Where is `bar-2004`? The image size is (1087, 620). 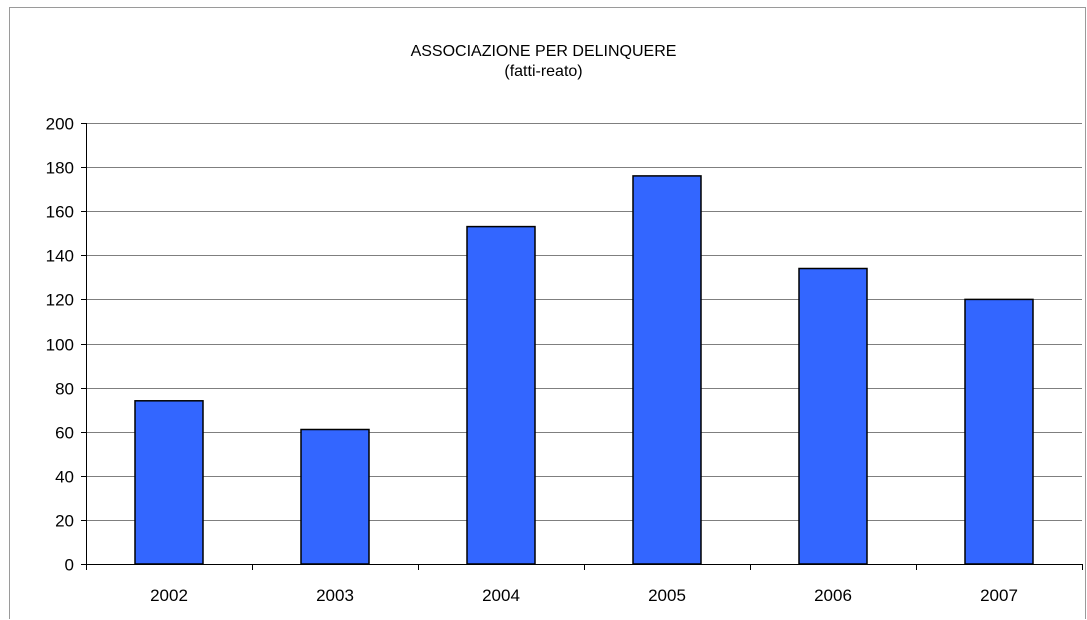
bar-2004 is located at coordinates (501, 395).